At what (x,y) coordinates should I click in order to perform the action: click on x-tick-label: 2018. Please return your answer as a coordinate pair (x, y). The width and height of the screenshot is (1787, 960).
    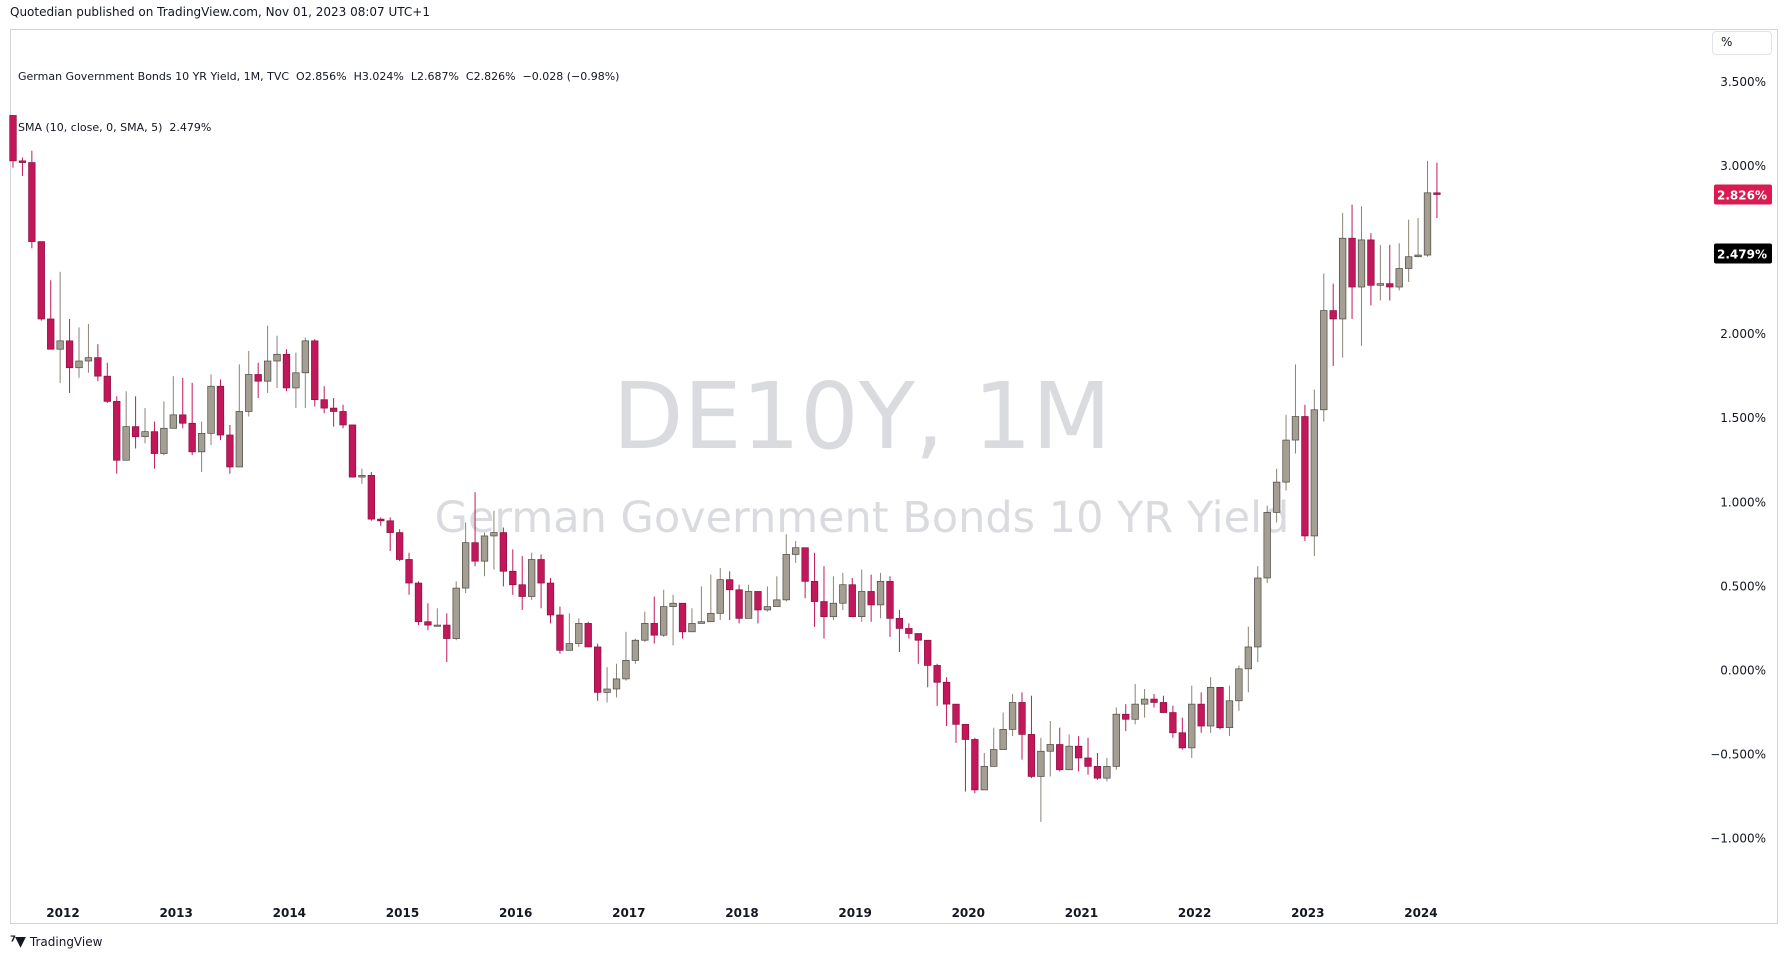
    Looking at the image, I should click on (741, 913).